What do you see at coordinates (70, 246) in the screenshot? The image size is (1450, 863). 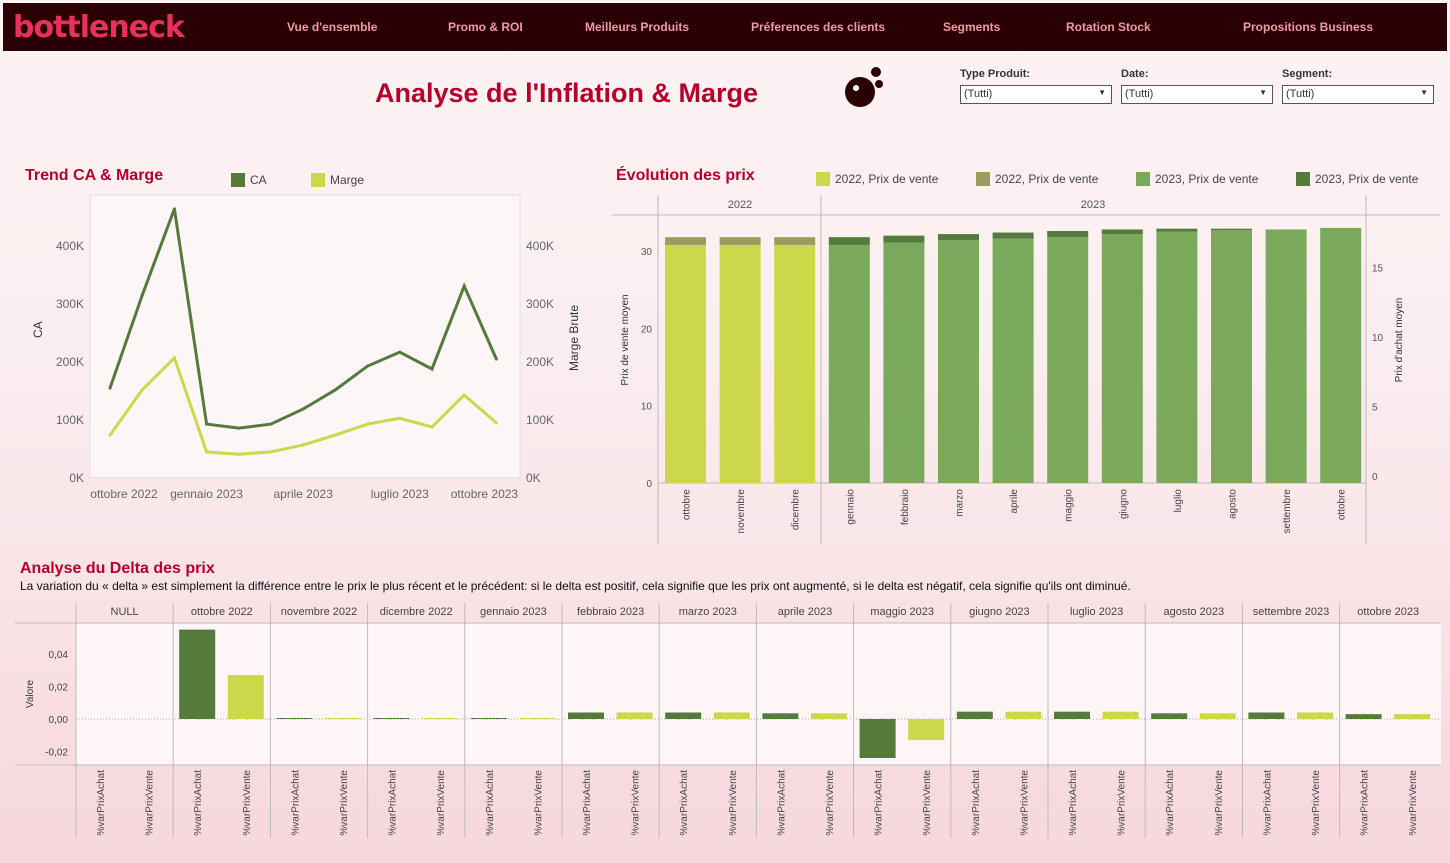 I see `y-tick-label: 400K` at bounding box center [70, 246].